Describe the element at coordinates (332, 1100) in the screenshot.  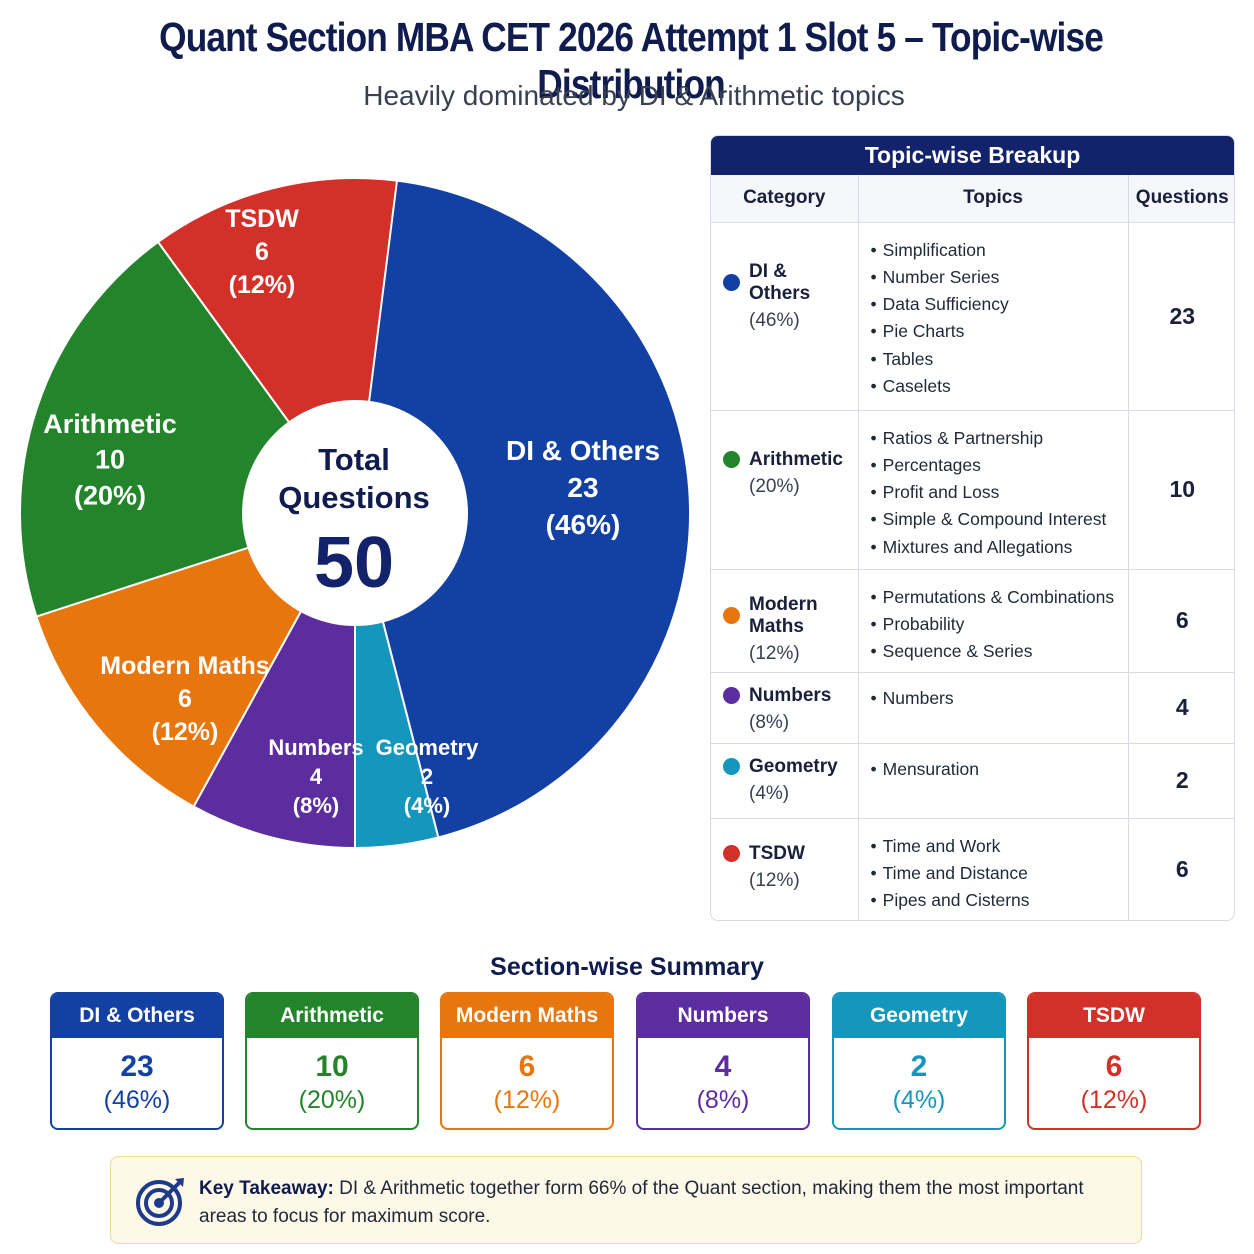
I see `summary-card-percent: (20%)` at that location.